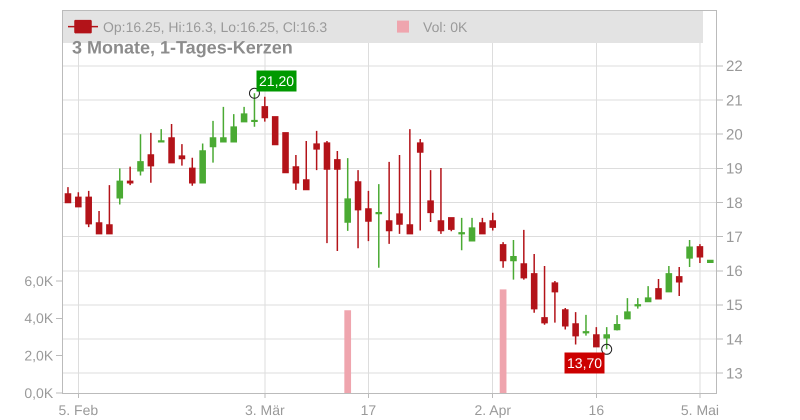  What do you see at coordinates (734, 67) in the screenshot?
I see `y-tick-label: 22` at bounding box center [734, 67].